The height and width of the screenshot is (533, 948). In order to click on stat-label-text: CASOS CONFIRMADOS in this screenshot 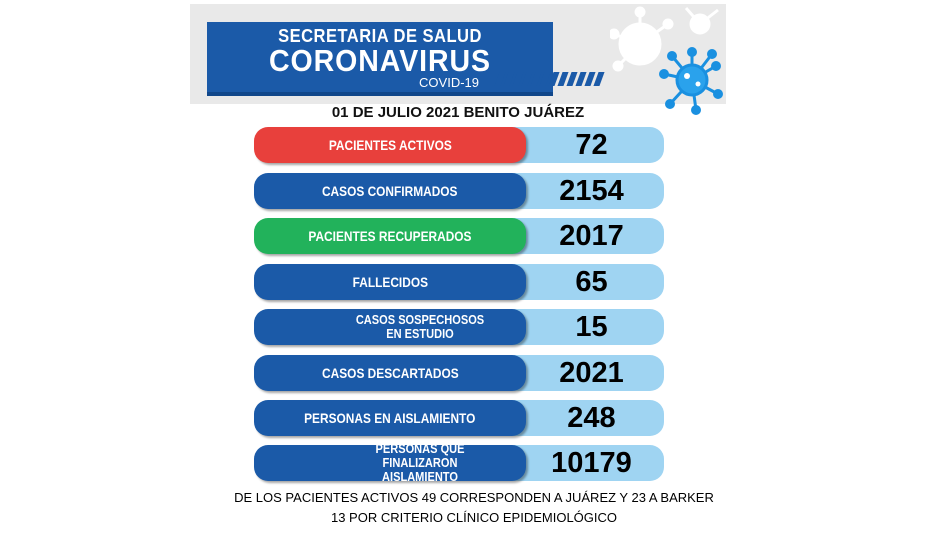, I will do `click(390, 191)`.